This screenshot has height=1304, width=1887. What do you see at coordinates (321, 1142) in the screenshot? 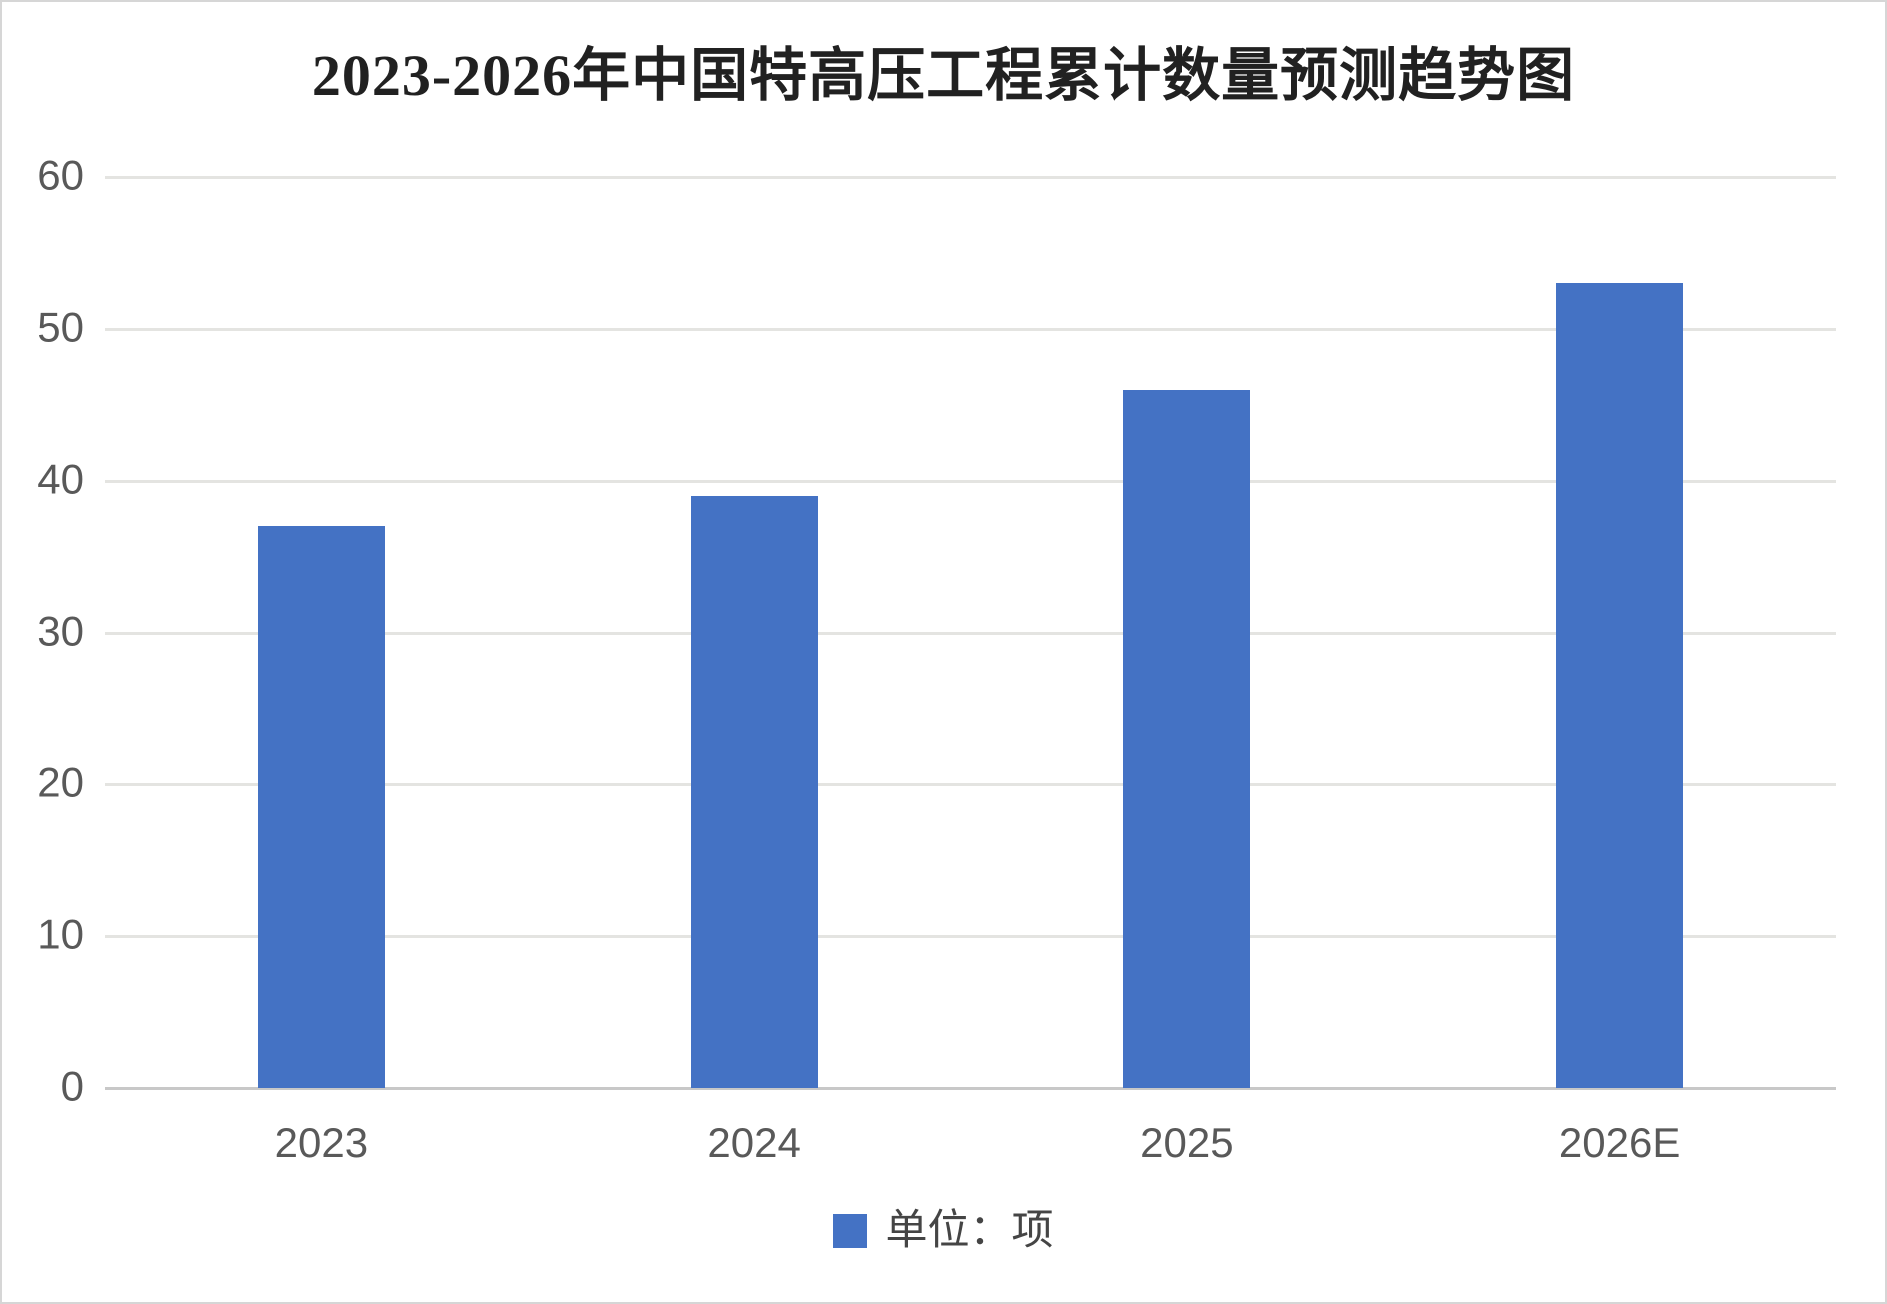
I see `x-tick-label: 2023` at bounding box center [321, 1142].